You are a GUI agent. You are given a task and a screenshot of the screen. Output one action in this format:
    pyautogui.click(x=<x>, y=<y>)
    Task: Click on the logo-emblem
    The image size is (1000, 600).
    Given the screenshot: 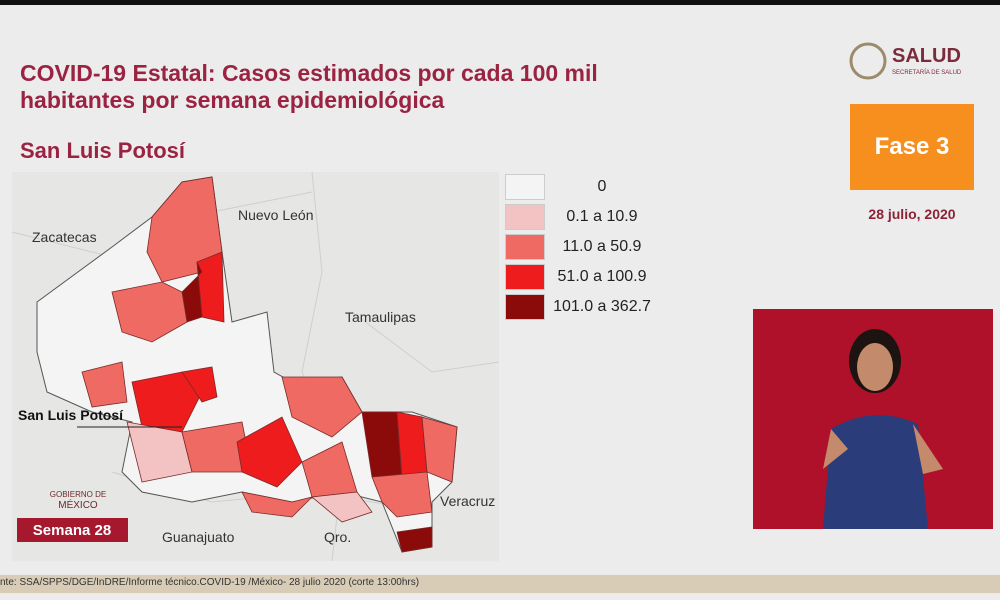 What is the action you would take?
    pyautogui.click(x=868, y=61)
    